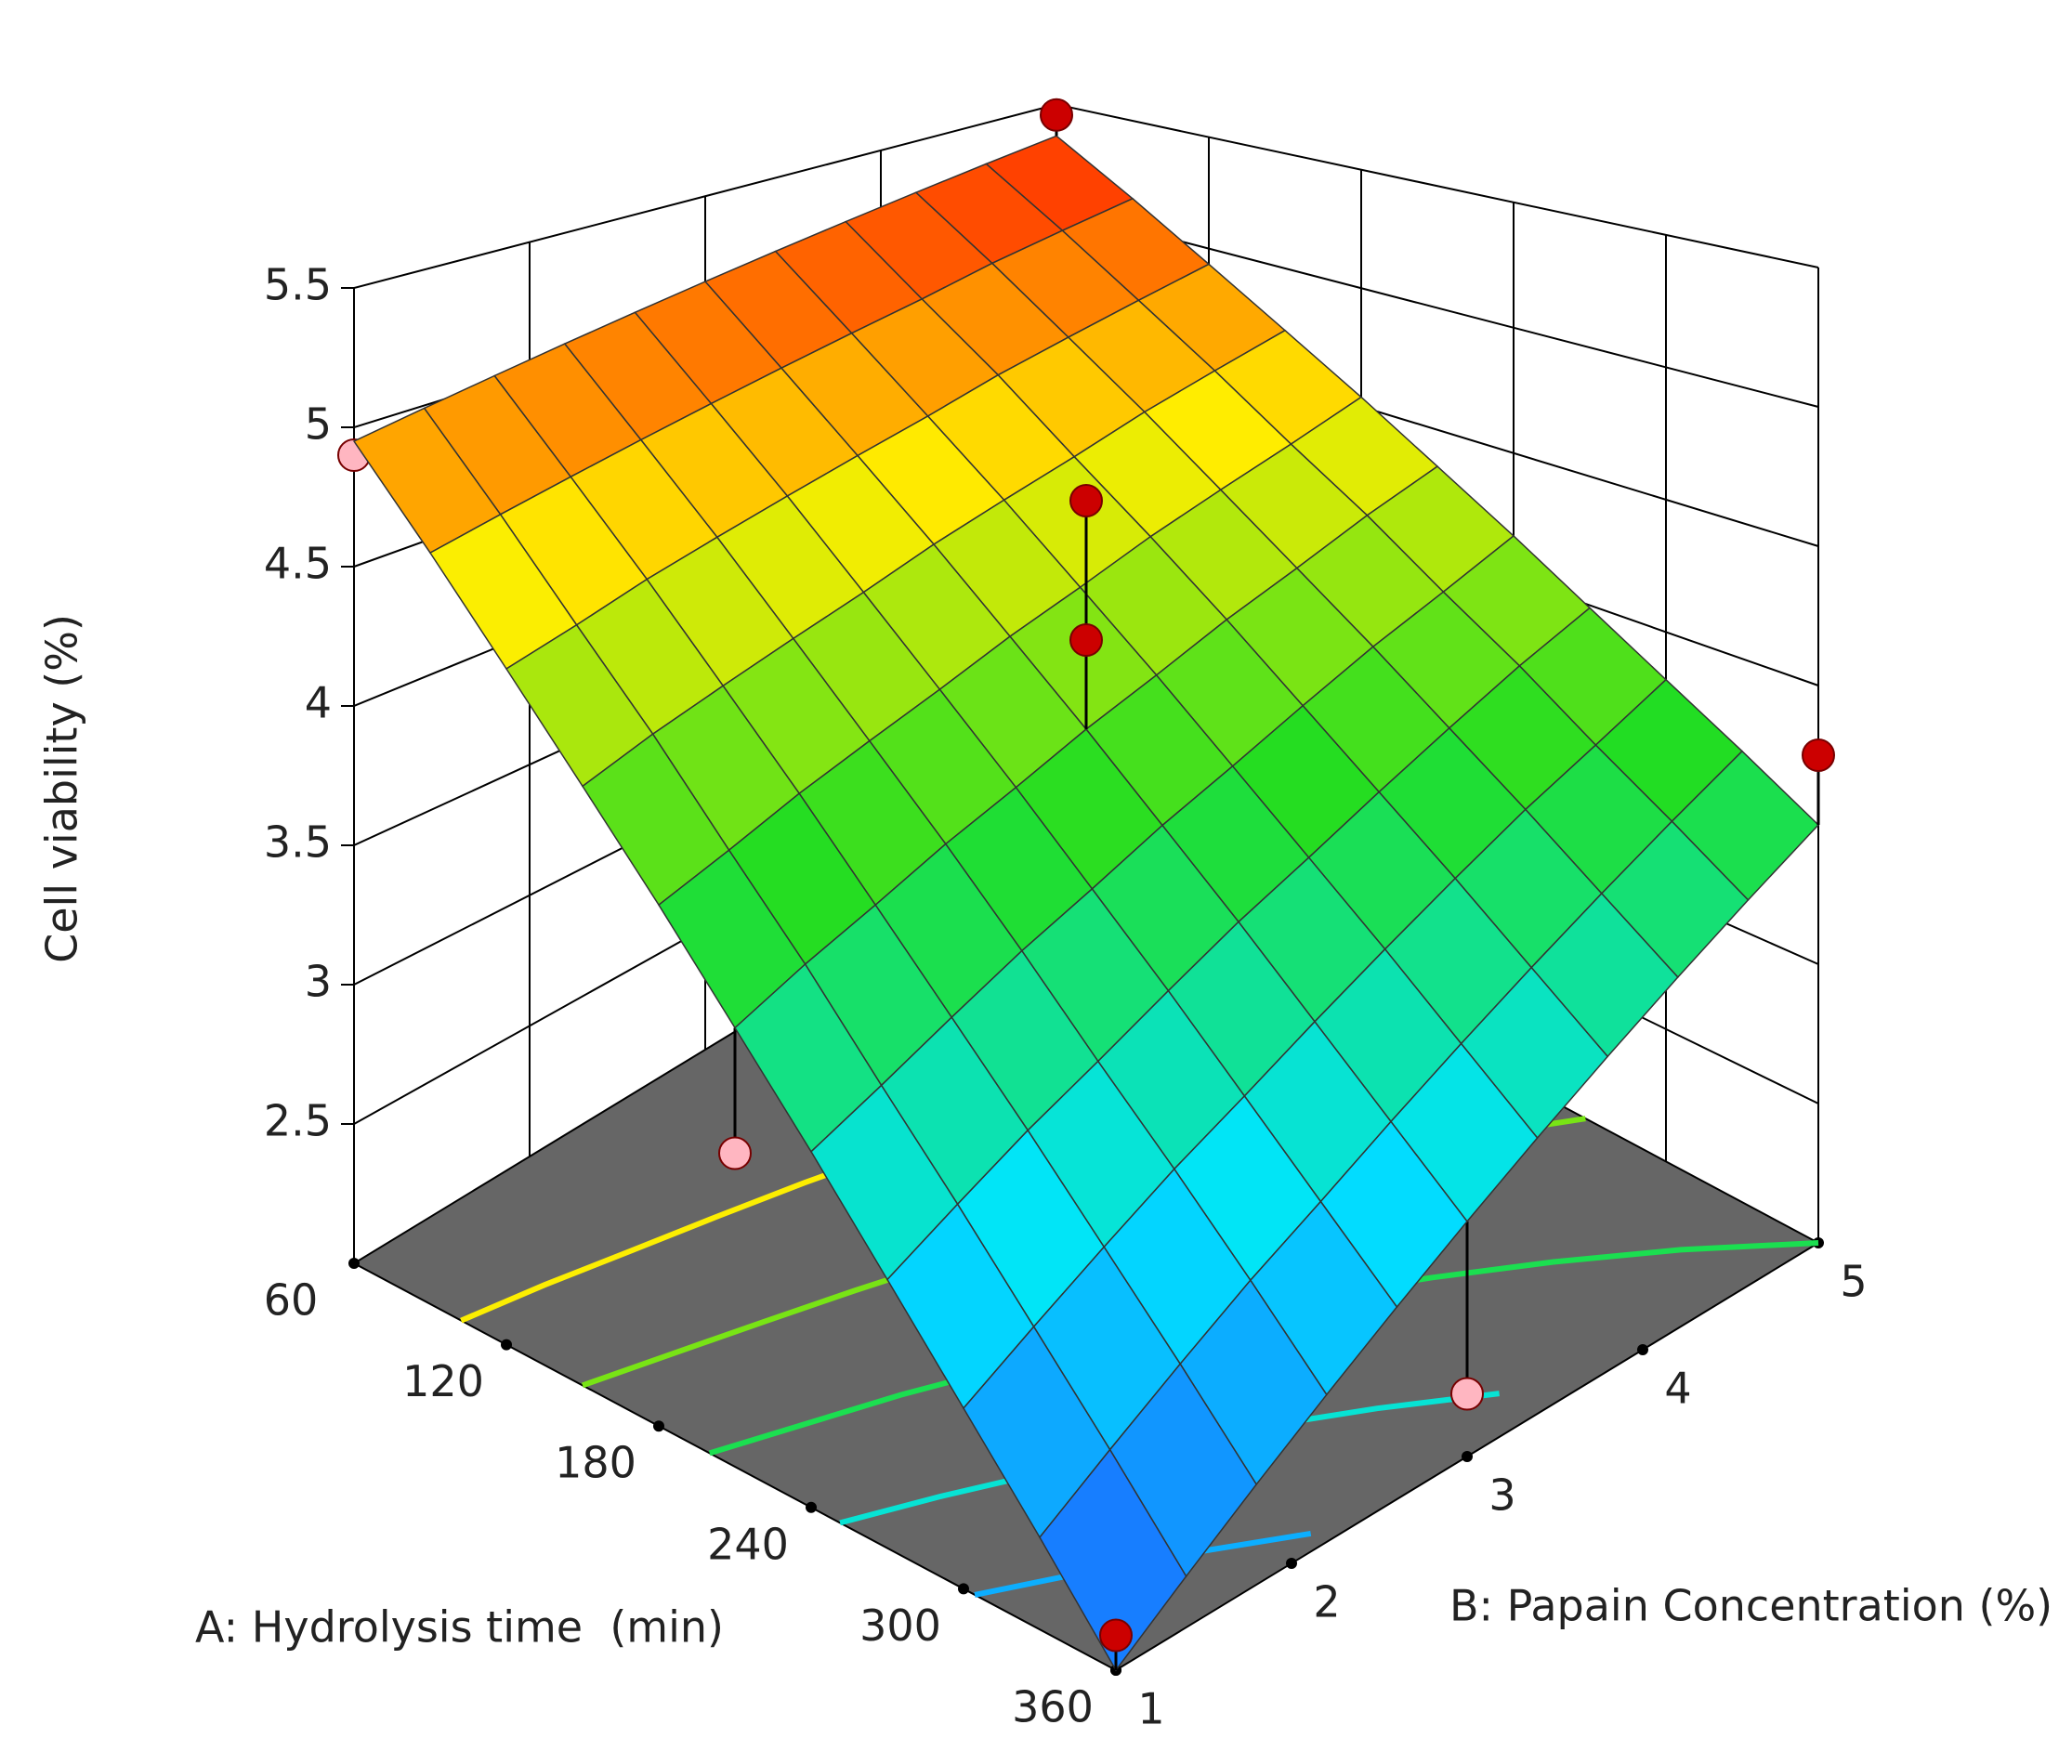 The height and width of the screenshot is (1764, 2072). What do you see at coordinates (1501, 1495) in the screenshot?
I see `y-tick-label: 3` at bounding box center [1501, 1495].